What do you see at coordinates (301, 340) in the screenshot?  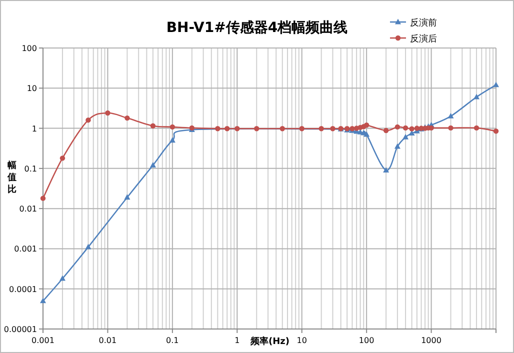 I see `x-tick-label: 10` at bounding box center [301, 340].